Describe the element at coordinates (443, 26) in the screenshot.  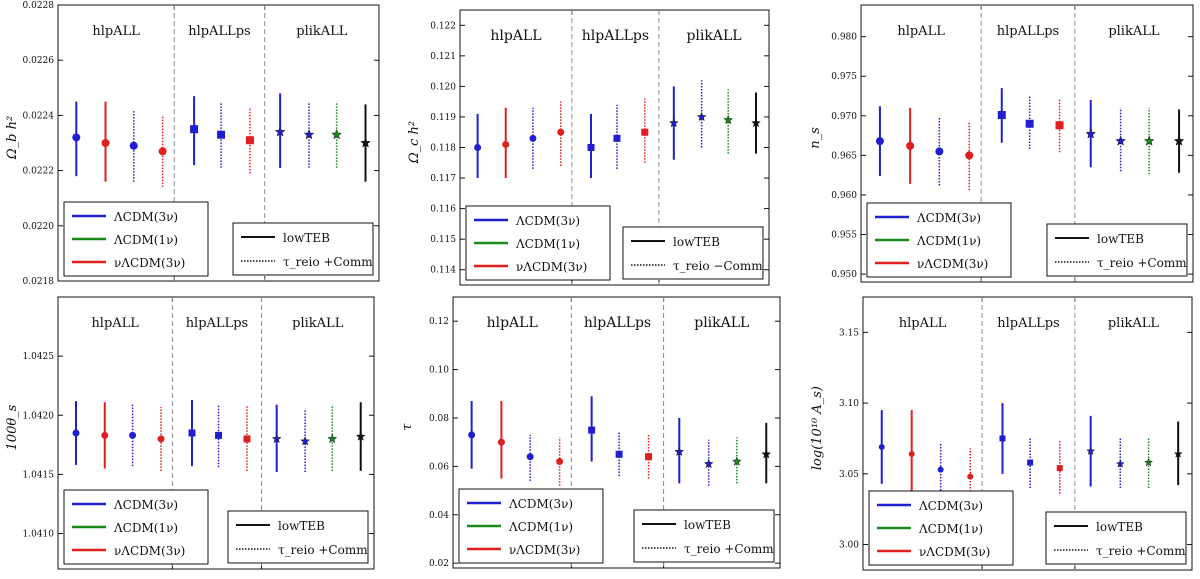
I see `y-tick-label: 0.122` at that location.